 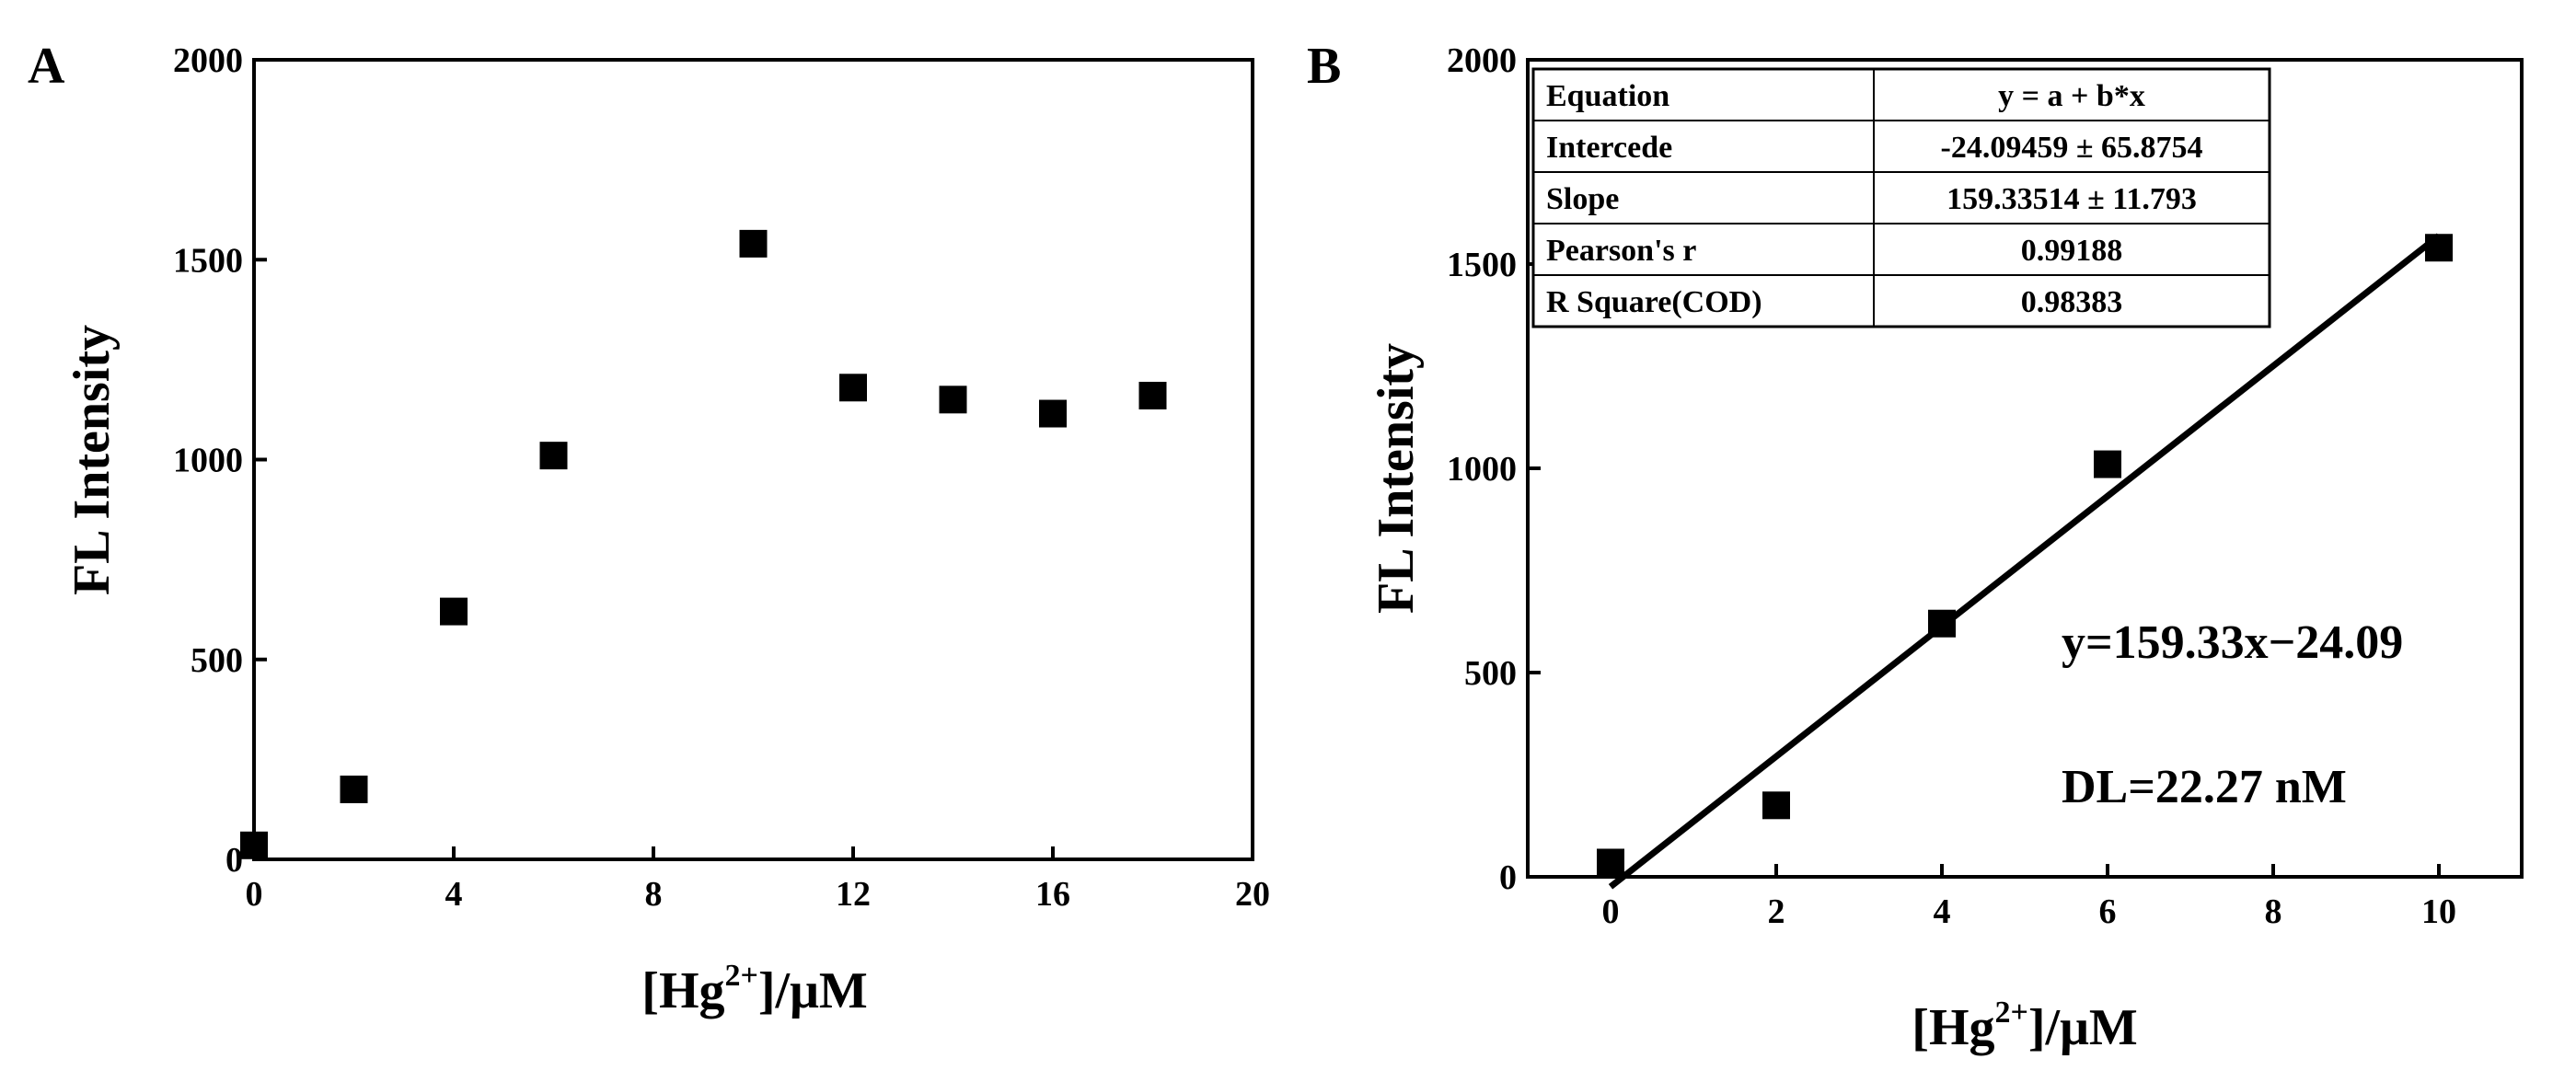 What do you see at coordinates (2071, 96) in the screenshot?
I see `fit-table-value: y = a + b*x` at bounding box center [2071, 96].